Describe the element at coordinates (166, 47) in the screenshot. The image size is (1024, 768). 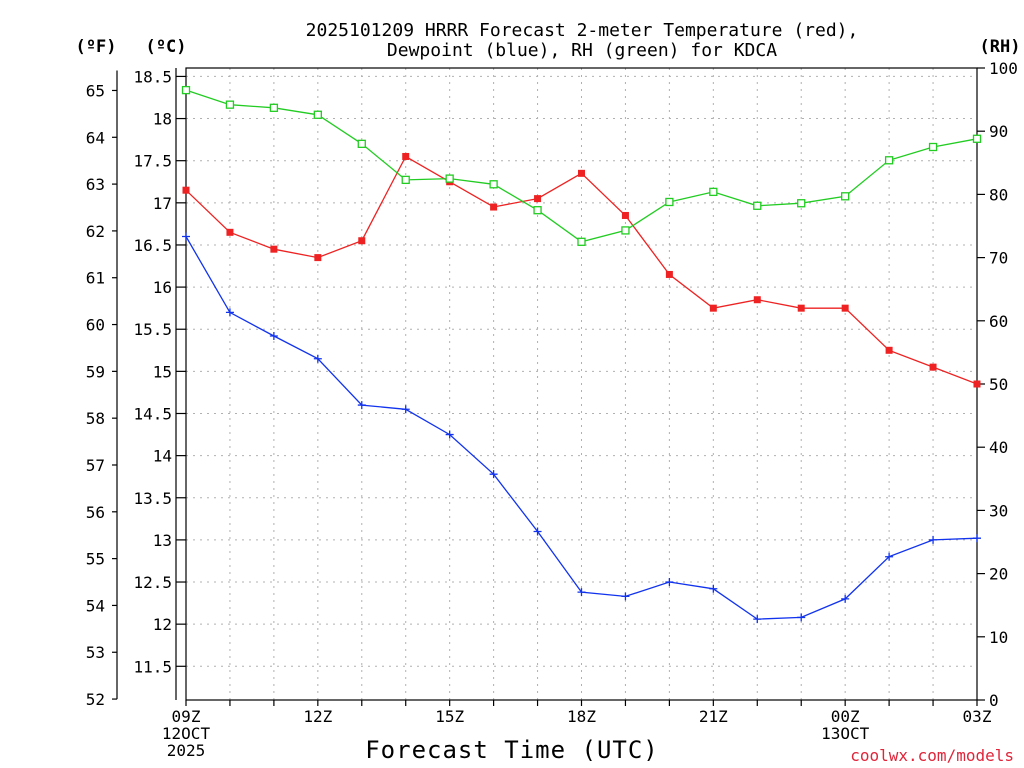
I see `celsius-unit-label: (ºC)` at that location.